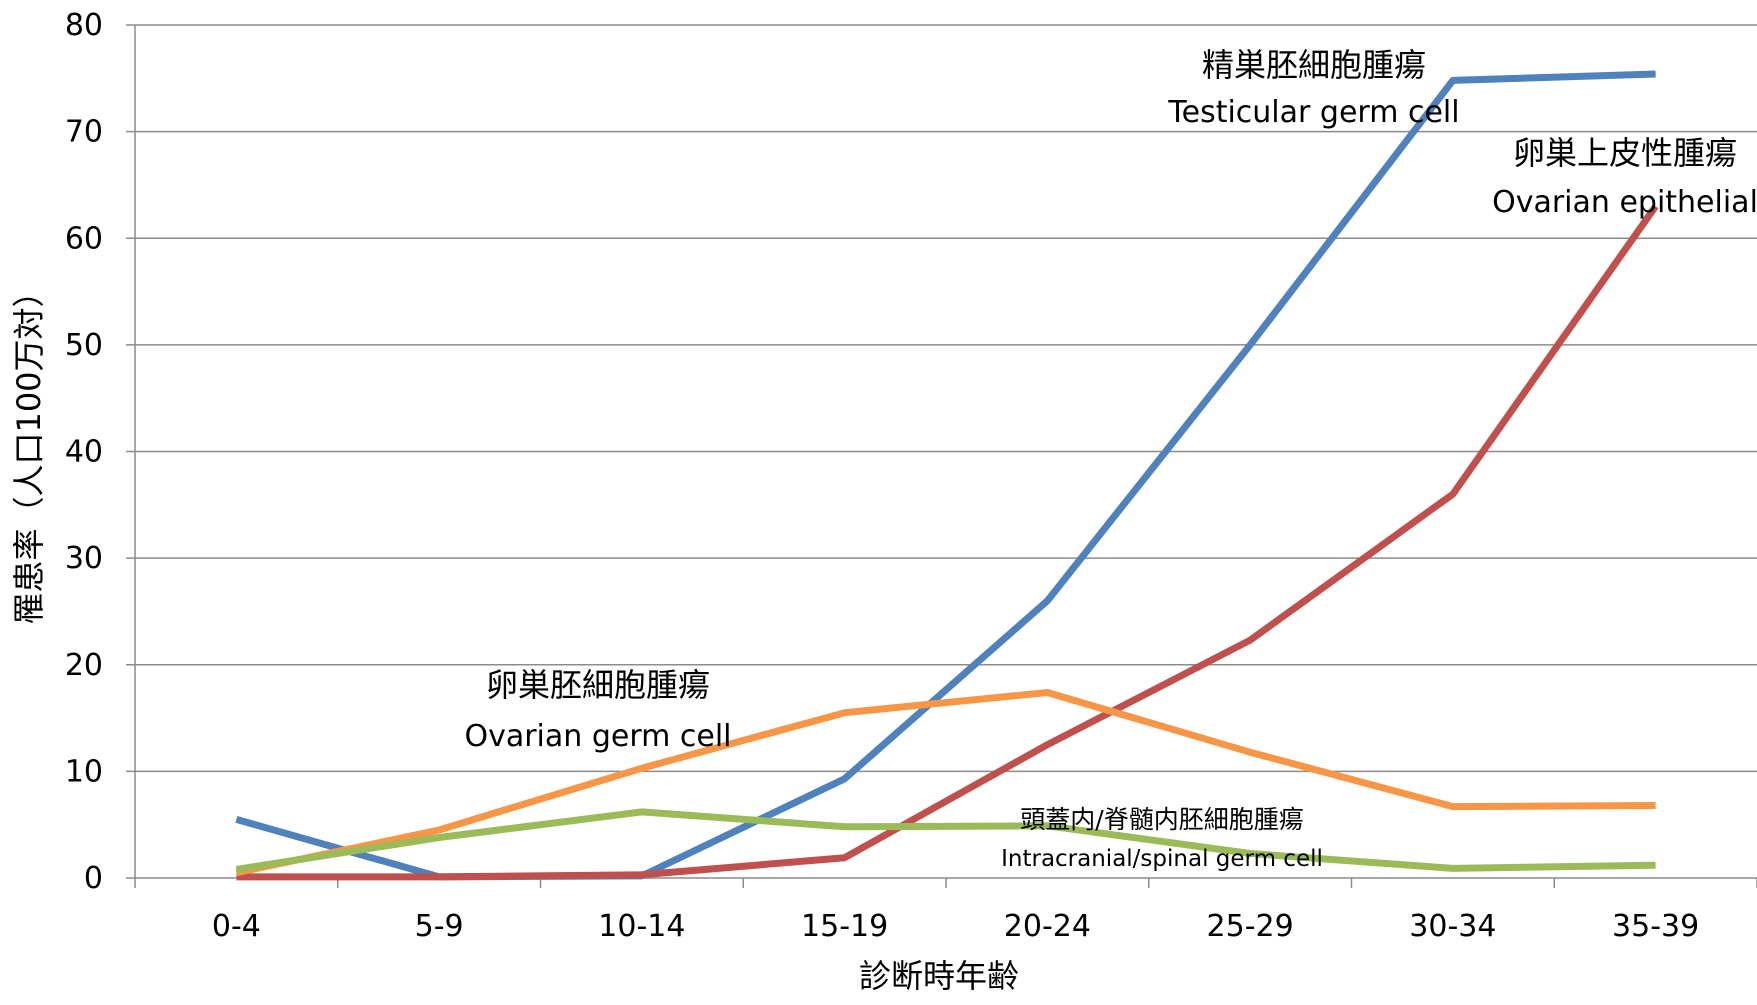  Describe the element at coordinates (1047, 926) in the screenshot. I see `x-tick-label-20-24: 20-24` at that location.